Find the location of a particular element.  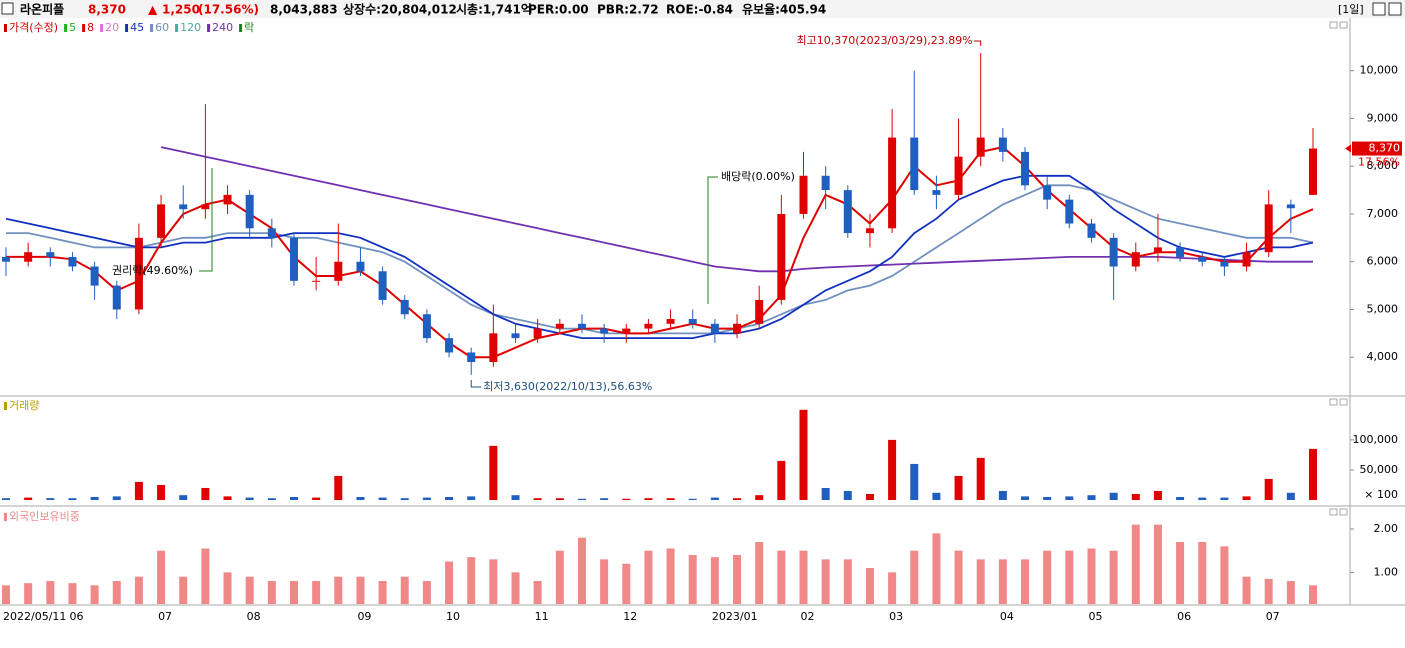

close-button is located at coordinates (1395, 9).